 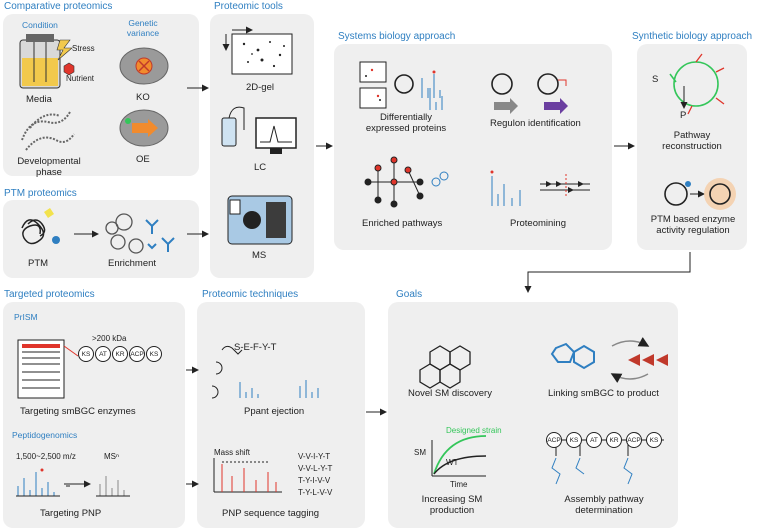 What do you see at coordinates (594, 440) in the screenshot?
I see `assembly-domain-3: AT` at bounding box center [594, 440].